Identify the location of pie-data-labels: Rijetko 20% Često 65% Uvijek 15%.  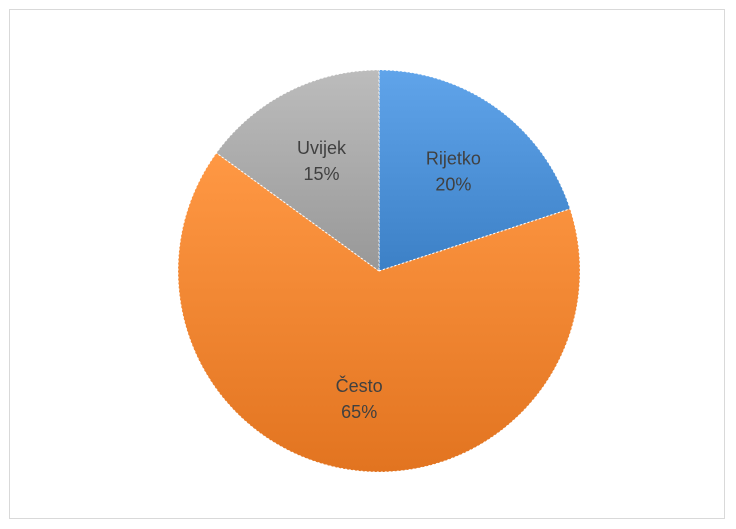
(389, 280).